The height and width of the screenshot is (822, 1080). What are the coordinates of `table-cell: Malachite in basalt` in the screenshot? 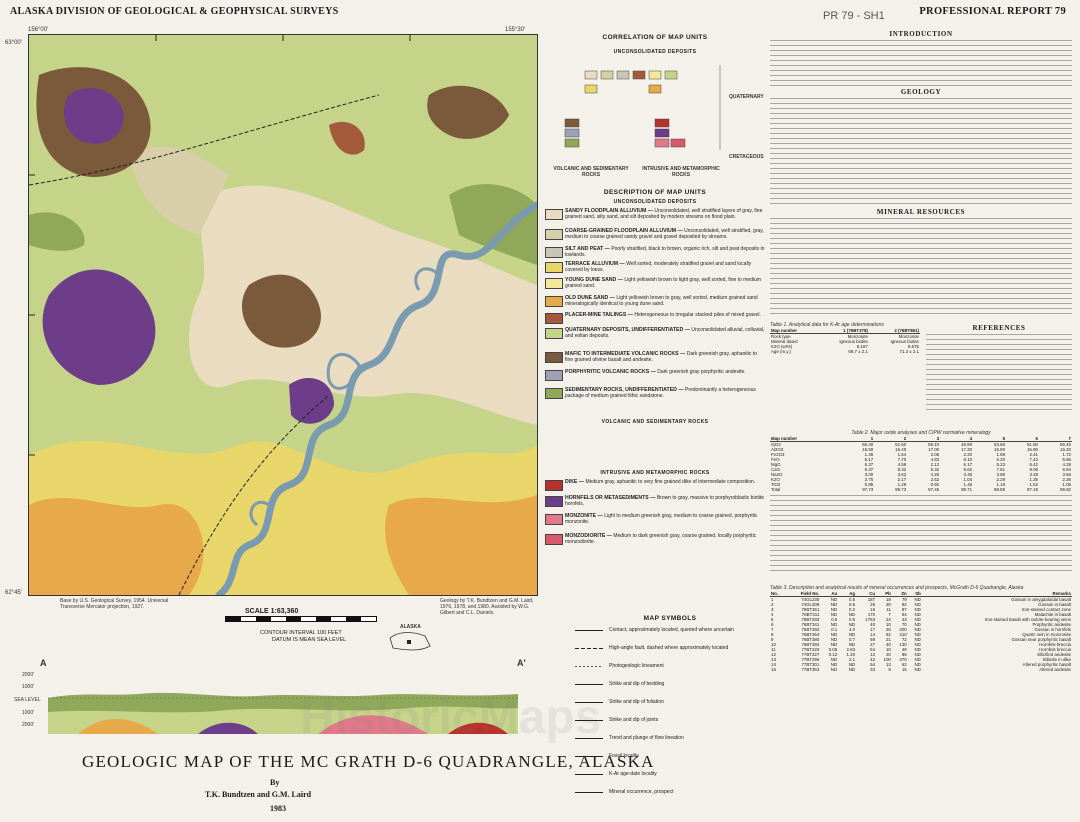 It's located at (1052, 614).